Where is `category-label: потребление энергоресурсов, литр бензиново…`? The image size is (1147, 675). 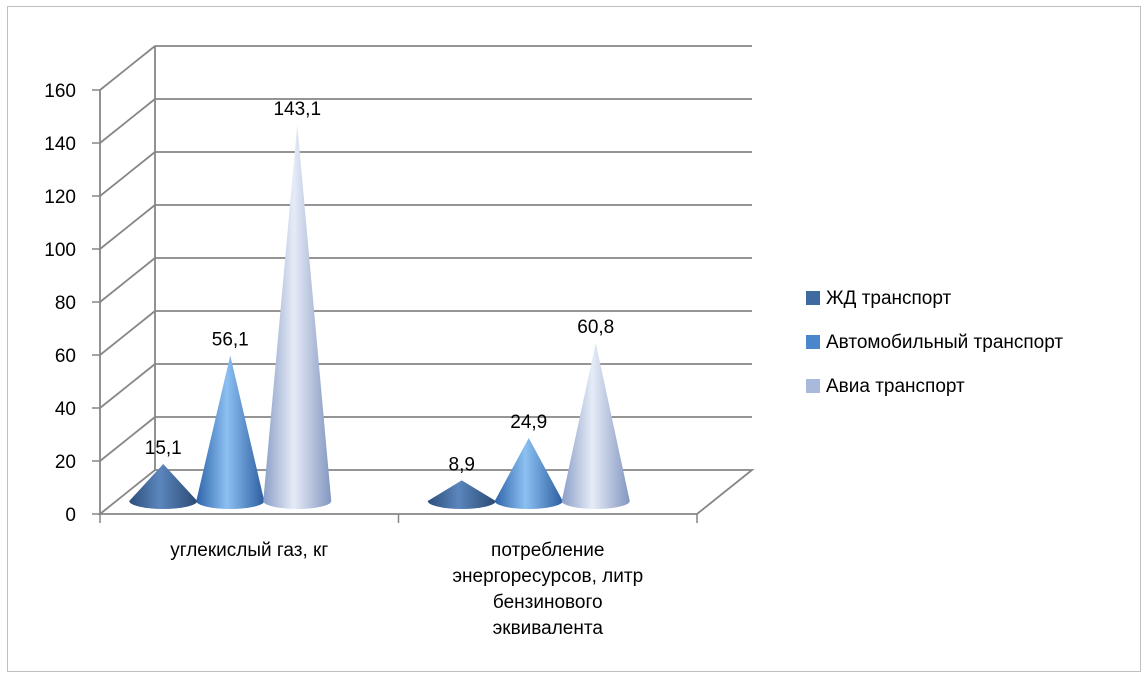
category-label: потребление энергоресурсов, литр бензиново… is located at coordinates (547, 589).